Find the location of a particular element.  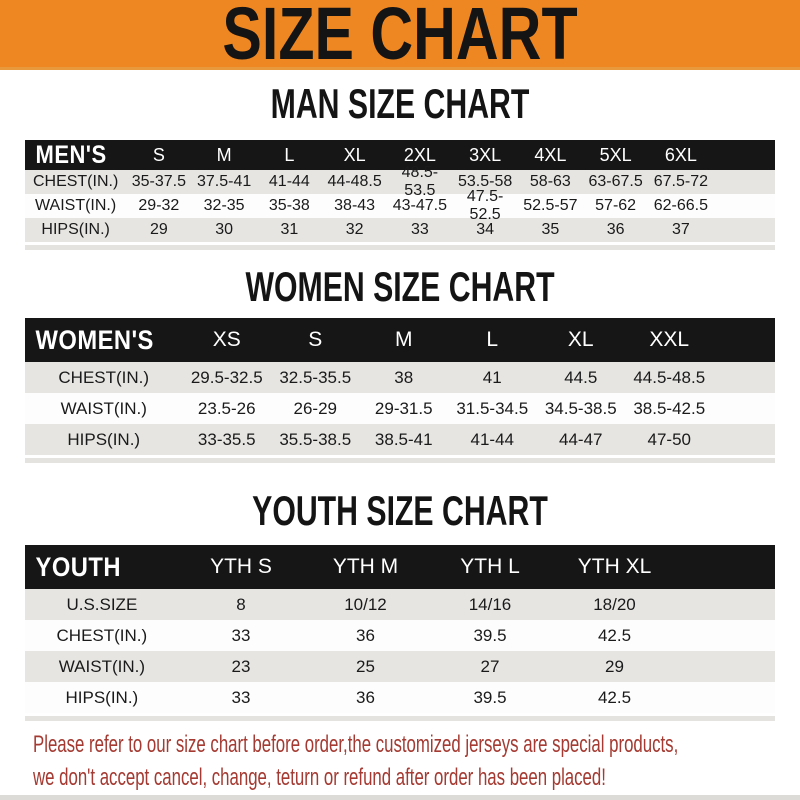

table-cell: 14/16 is located at coordinates (490, 604).